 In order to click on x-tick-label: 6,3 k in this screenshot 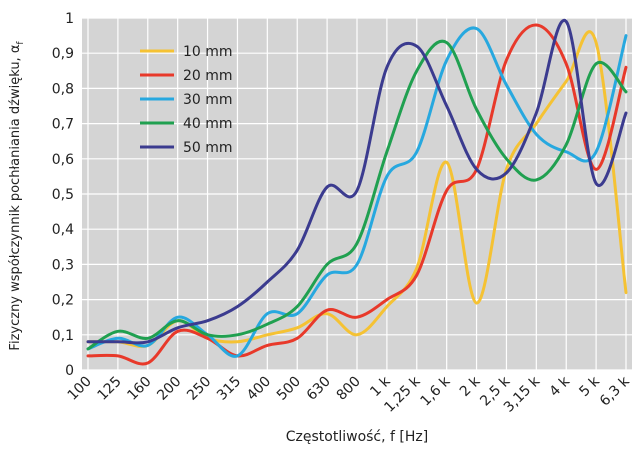, I will do `click(615, 391)`.